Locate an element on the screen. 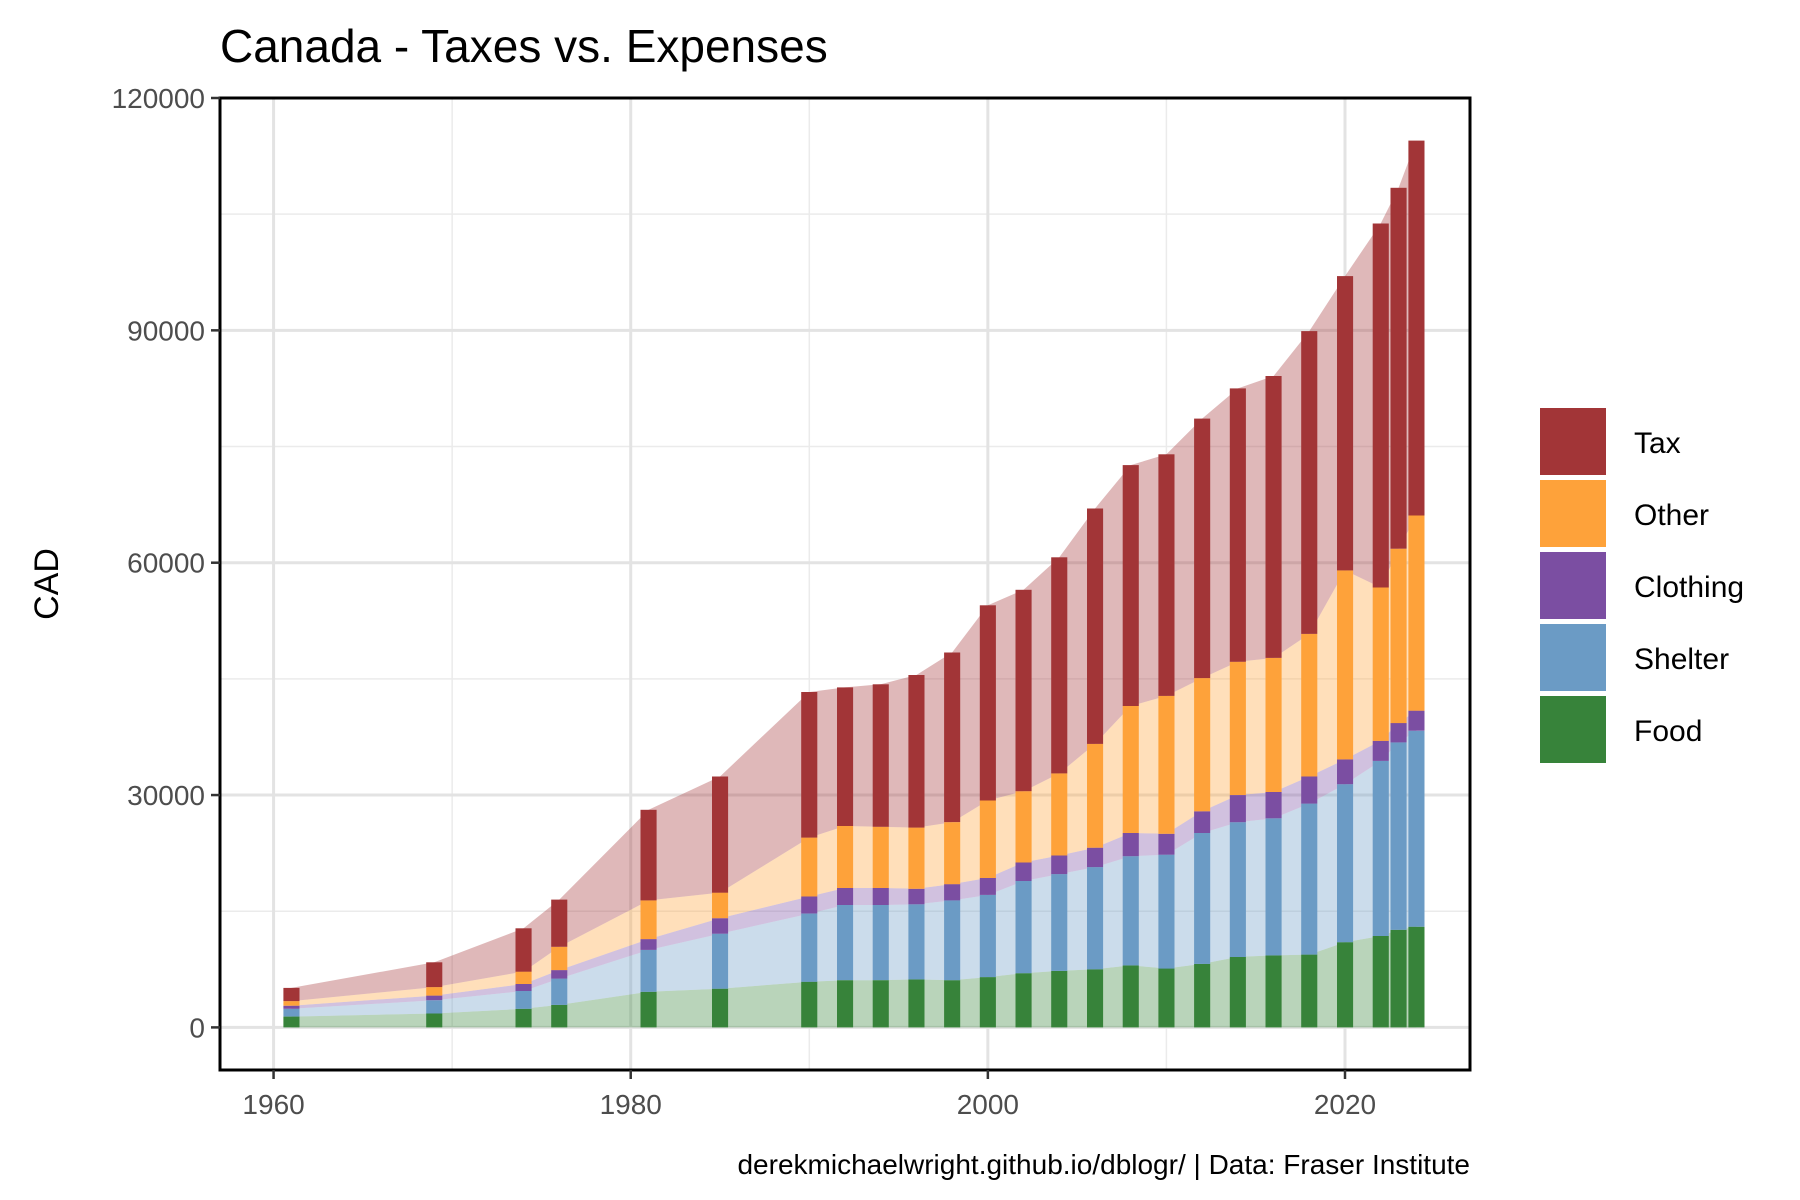  bar-food-2016 is located at coordinates (1273, 991).